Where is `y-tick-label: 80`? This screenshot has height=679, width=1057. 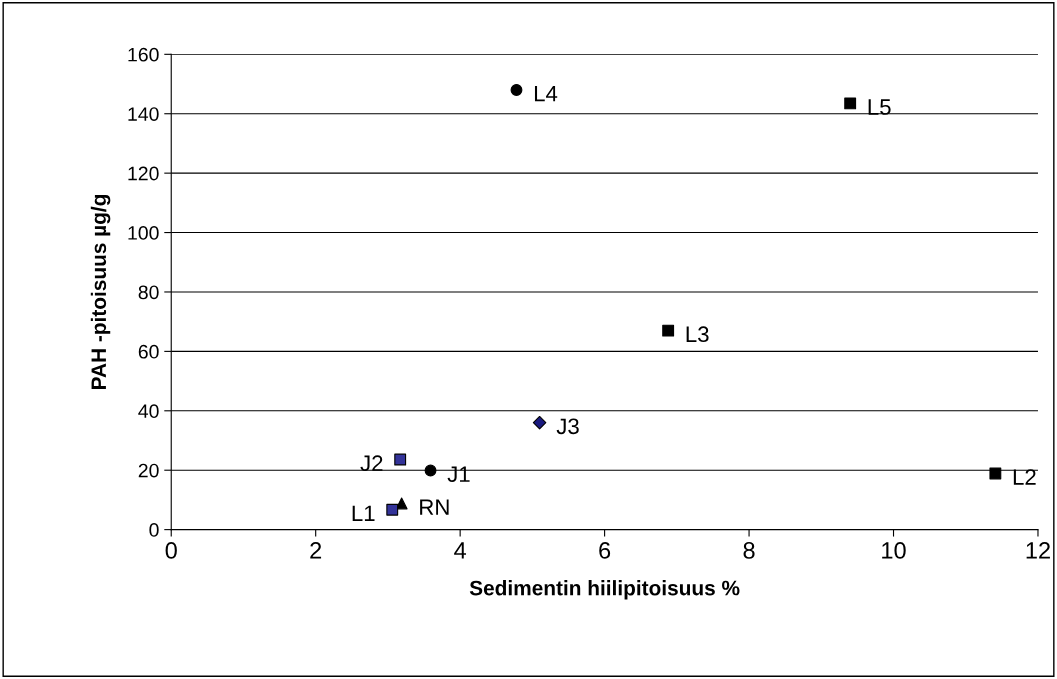 y-tick-label: 80 is located at coordinates (148, 292).